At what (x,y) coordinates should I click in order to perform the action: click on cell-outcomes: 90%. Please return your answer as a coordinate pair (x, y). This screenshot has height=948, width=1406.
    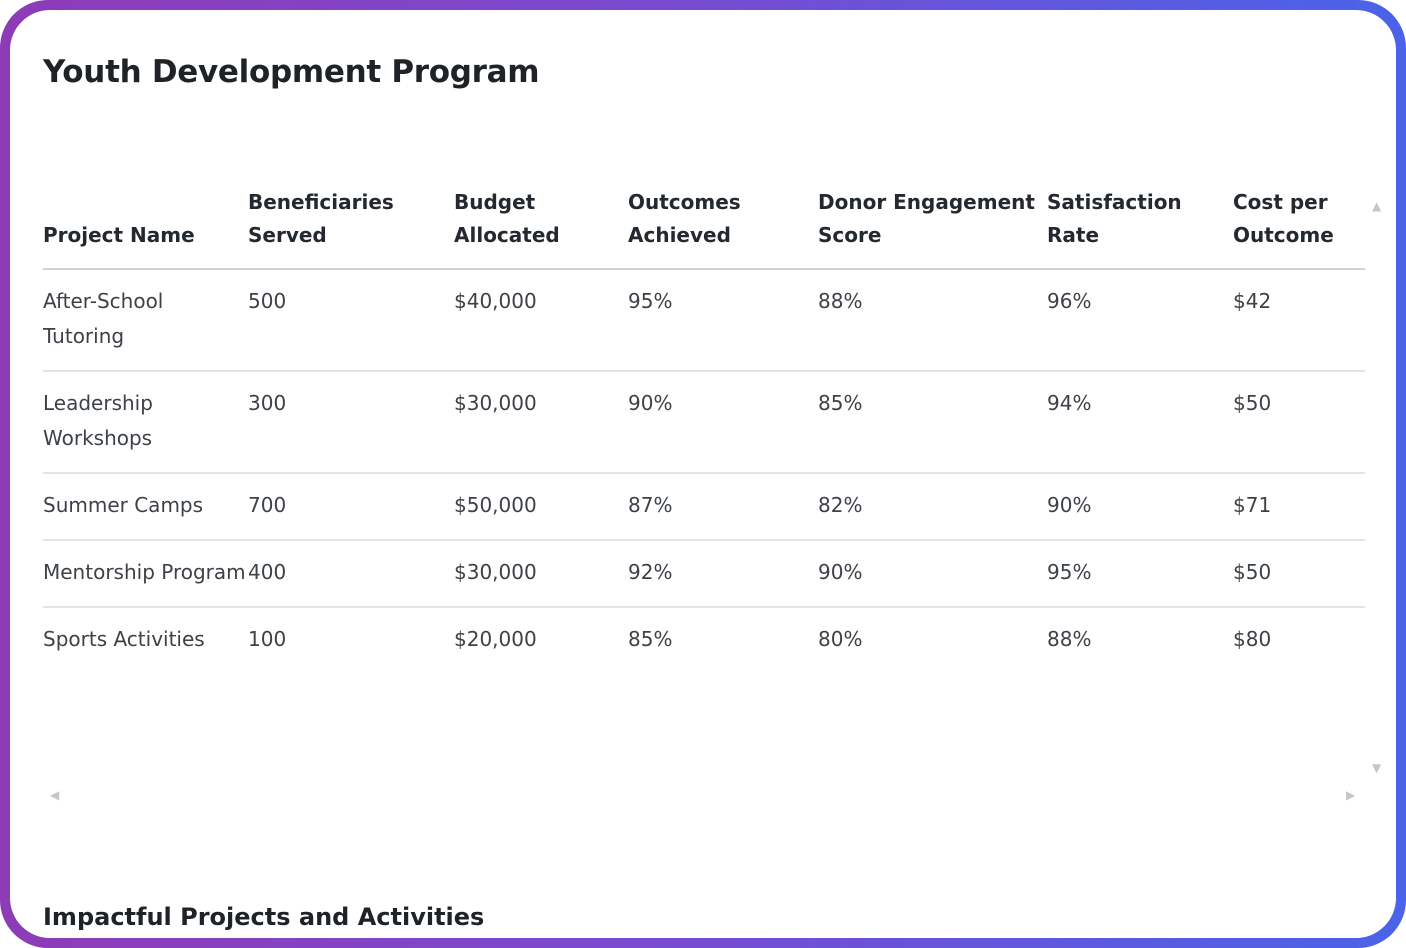
    Looking at the image, I should click on (723, 422).